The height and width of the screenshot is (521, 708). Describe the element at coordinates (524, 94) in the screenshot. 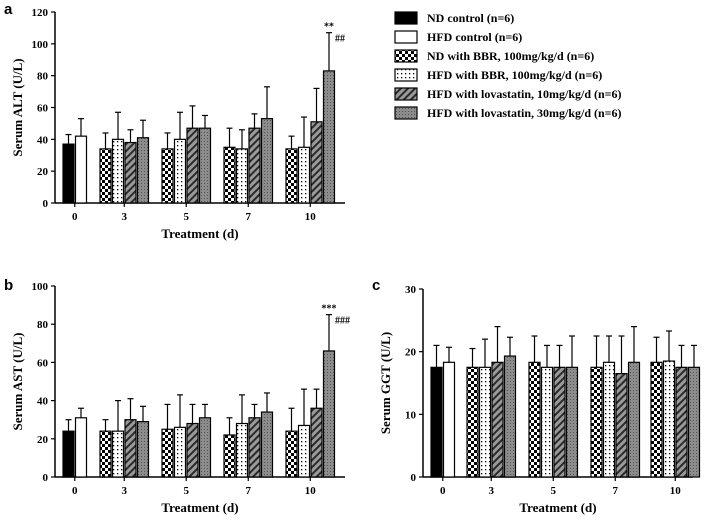

I see `legend-label-hfd_lova10: HFD with lovastatin, 10mg/kg/d (n=6)` at that location.